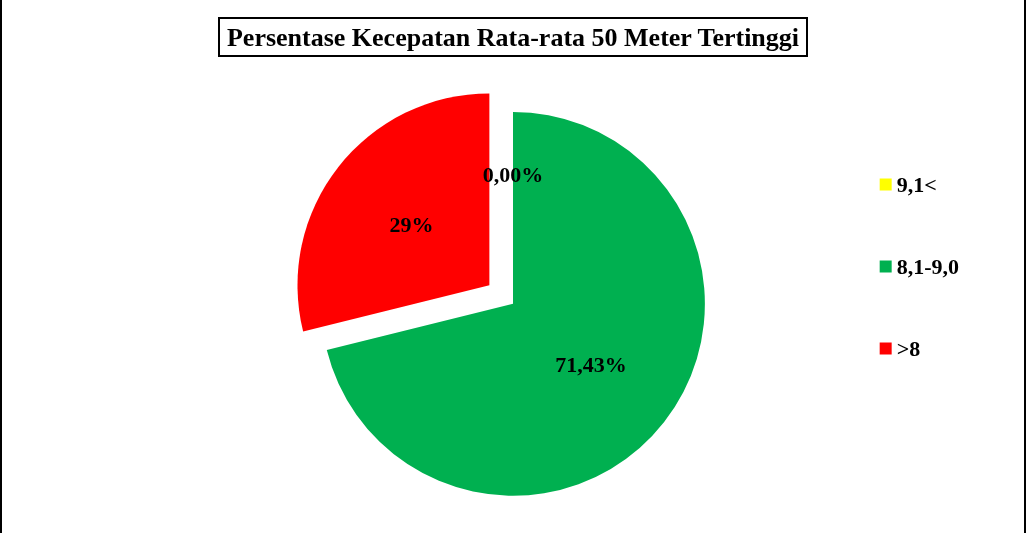  What do you see at coordinates (908, 348) in the screenshot?
I see `legend-label: >8` at bounding box center [908, 348].